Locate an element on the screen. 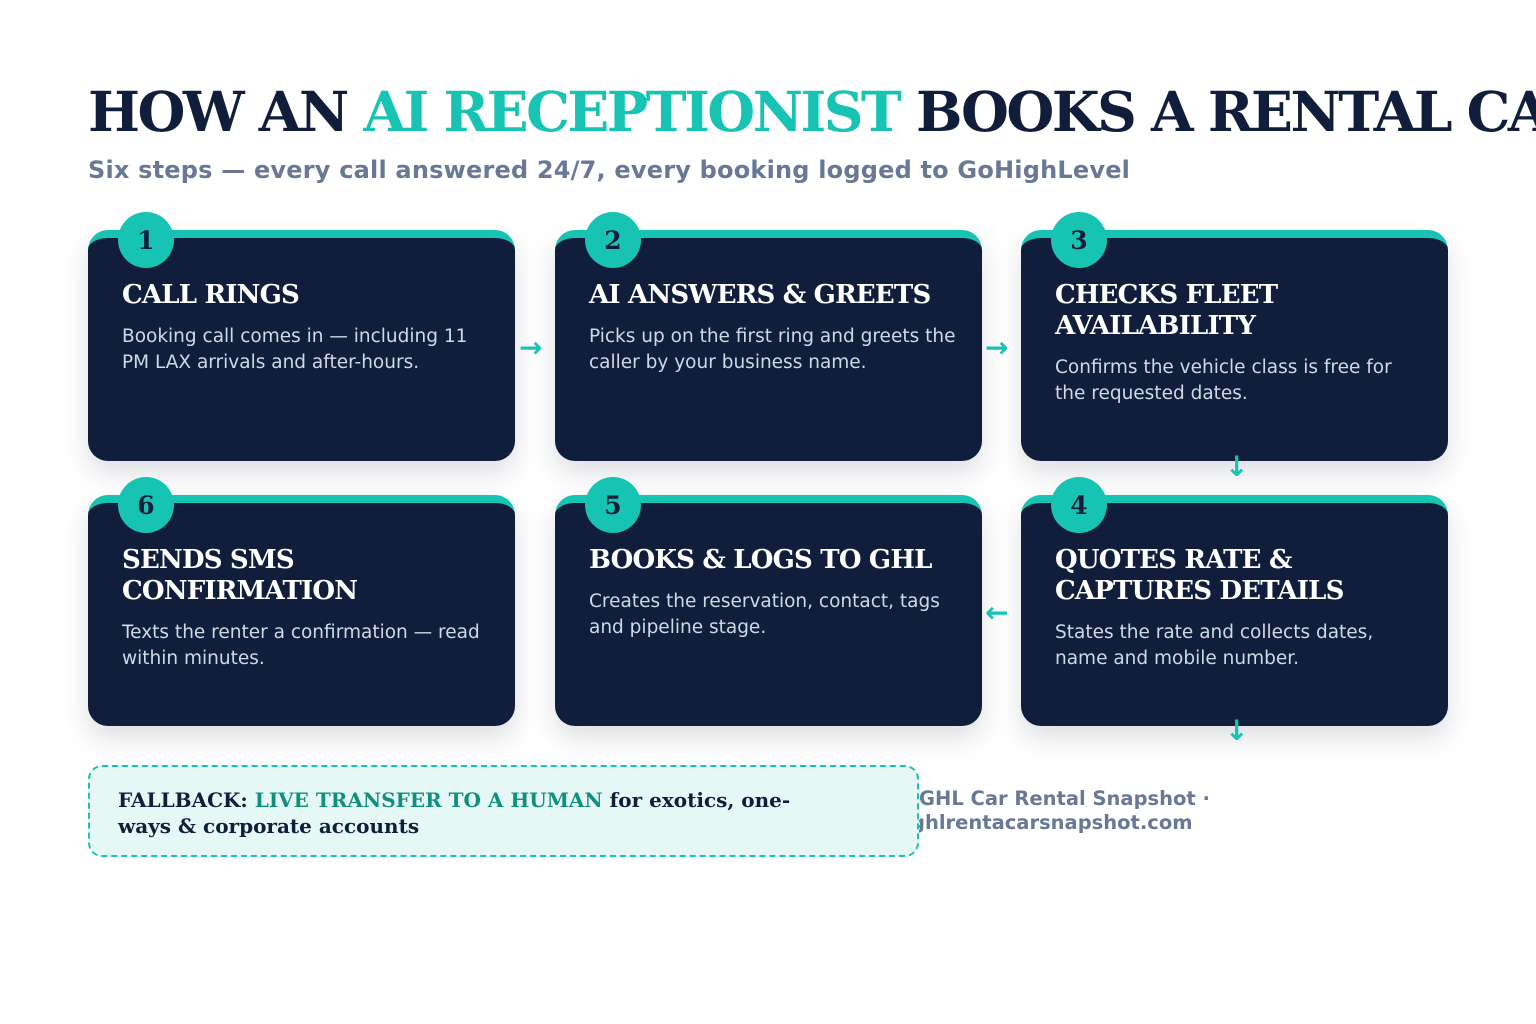 The image size is (1536, 1024). step-title: CALL RINGS is located at coordinates (211, 295).